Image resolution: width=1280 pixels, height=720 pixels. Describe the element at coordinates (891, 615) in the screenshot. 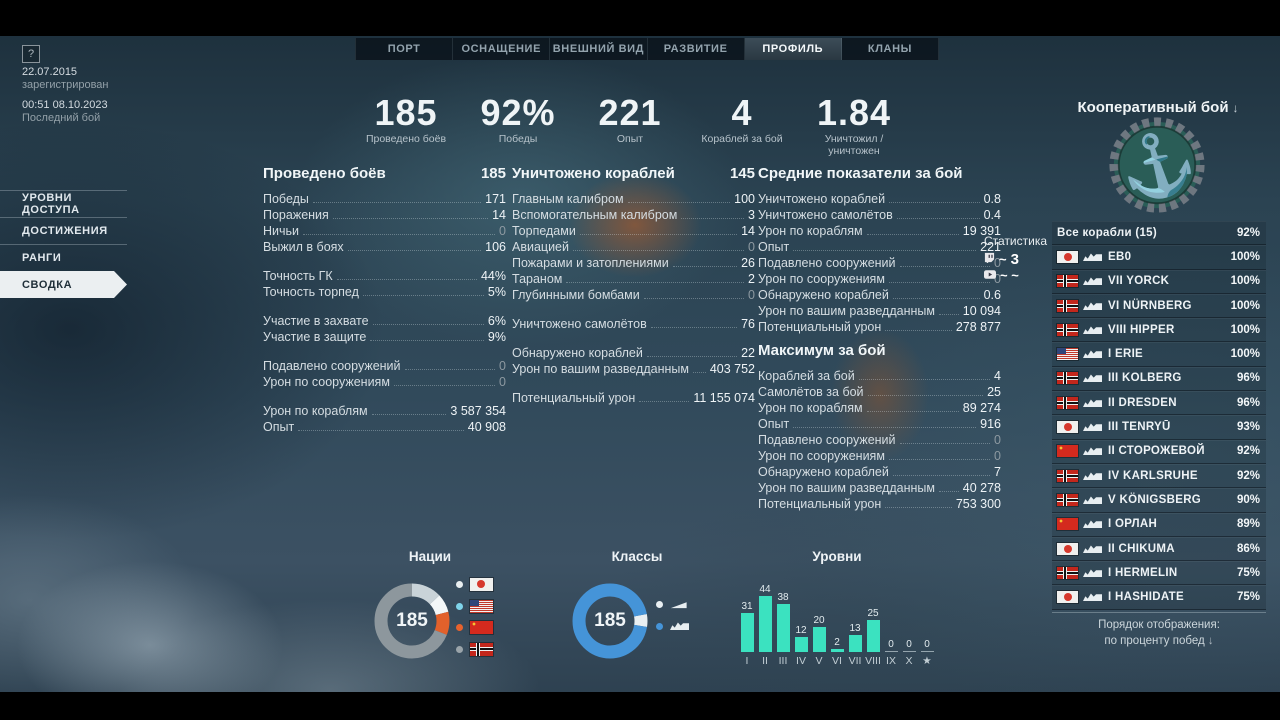

I see `tier-bar-slot: 0` at that location.